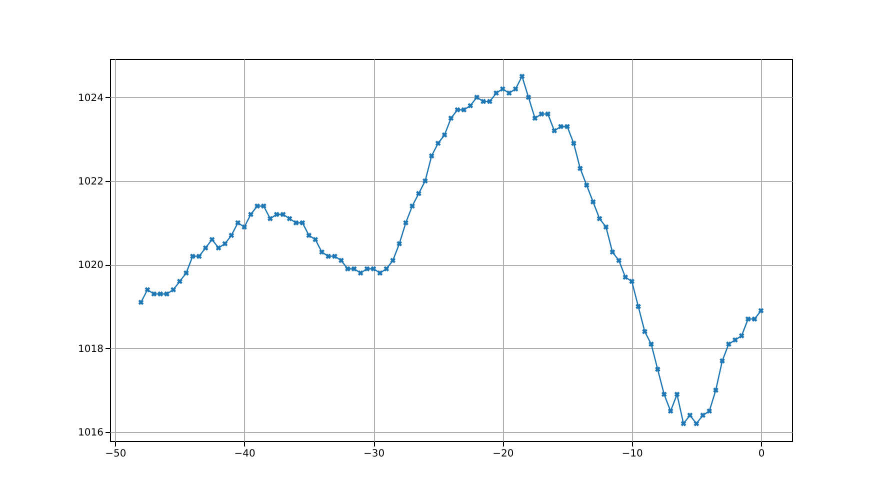 This screenshot has height=495, width=880. Describe the element at coordinates (91, 98) in the screenshot. I see `y-tick-label: 1024` at that location.